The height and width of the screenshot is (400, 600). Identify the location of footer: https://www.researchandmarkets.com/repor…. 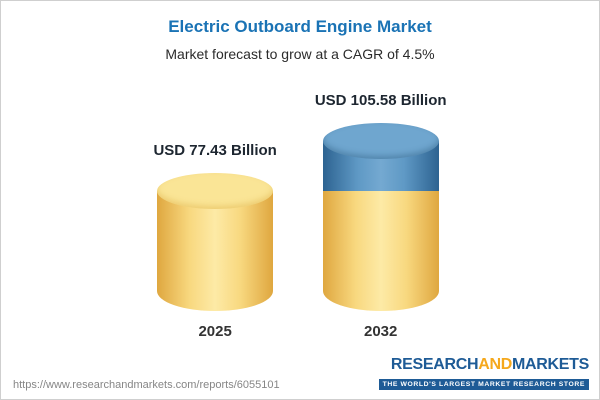
(301, 374).